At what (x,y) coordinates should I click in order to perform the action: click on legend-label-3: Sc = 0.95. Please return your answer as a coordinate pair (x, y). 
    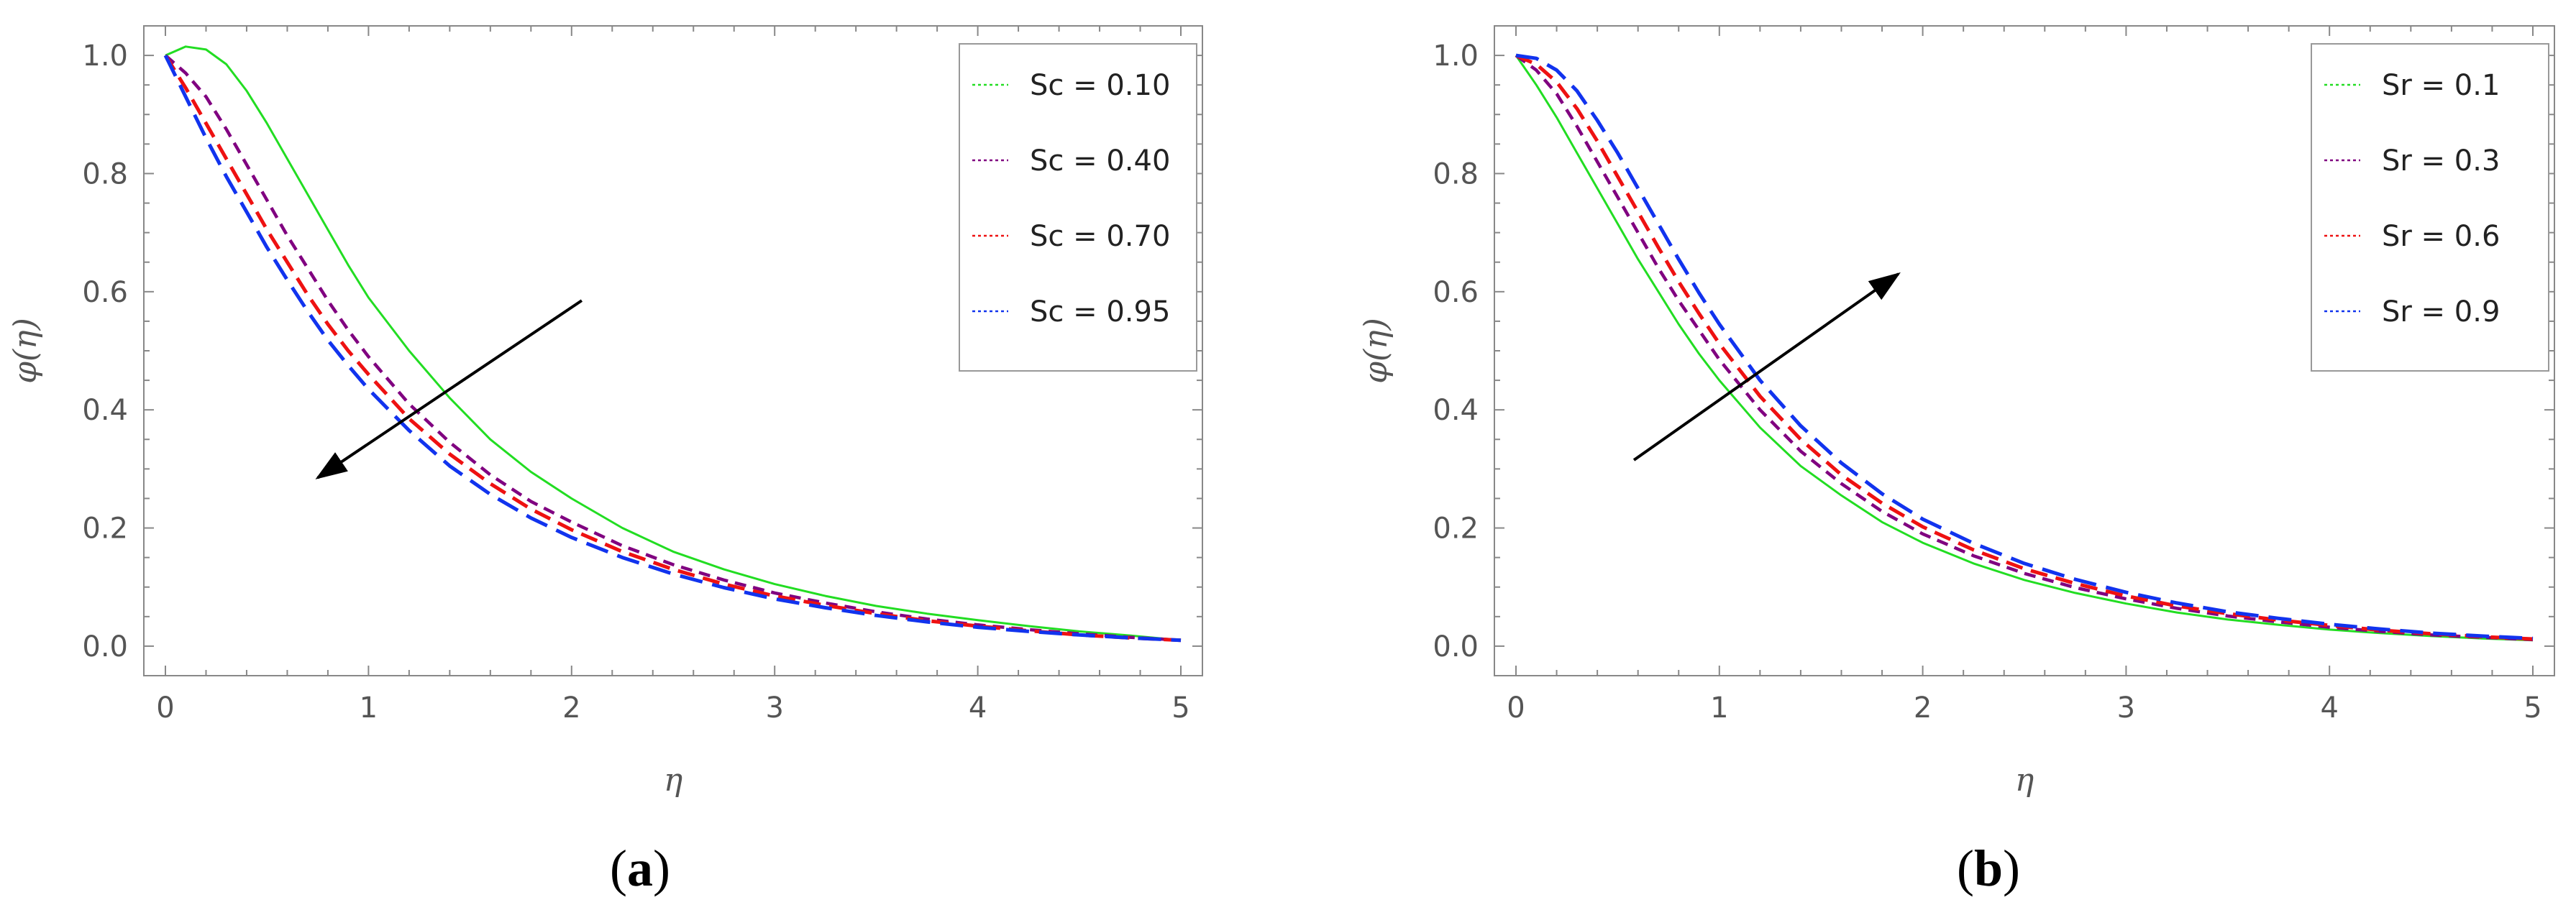
    Looking at the image, I should click on (1100, 311).